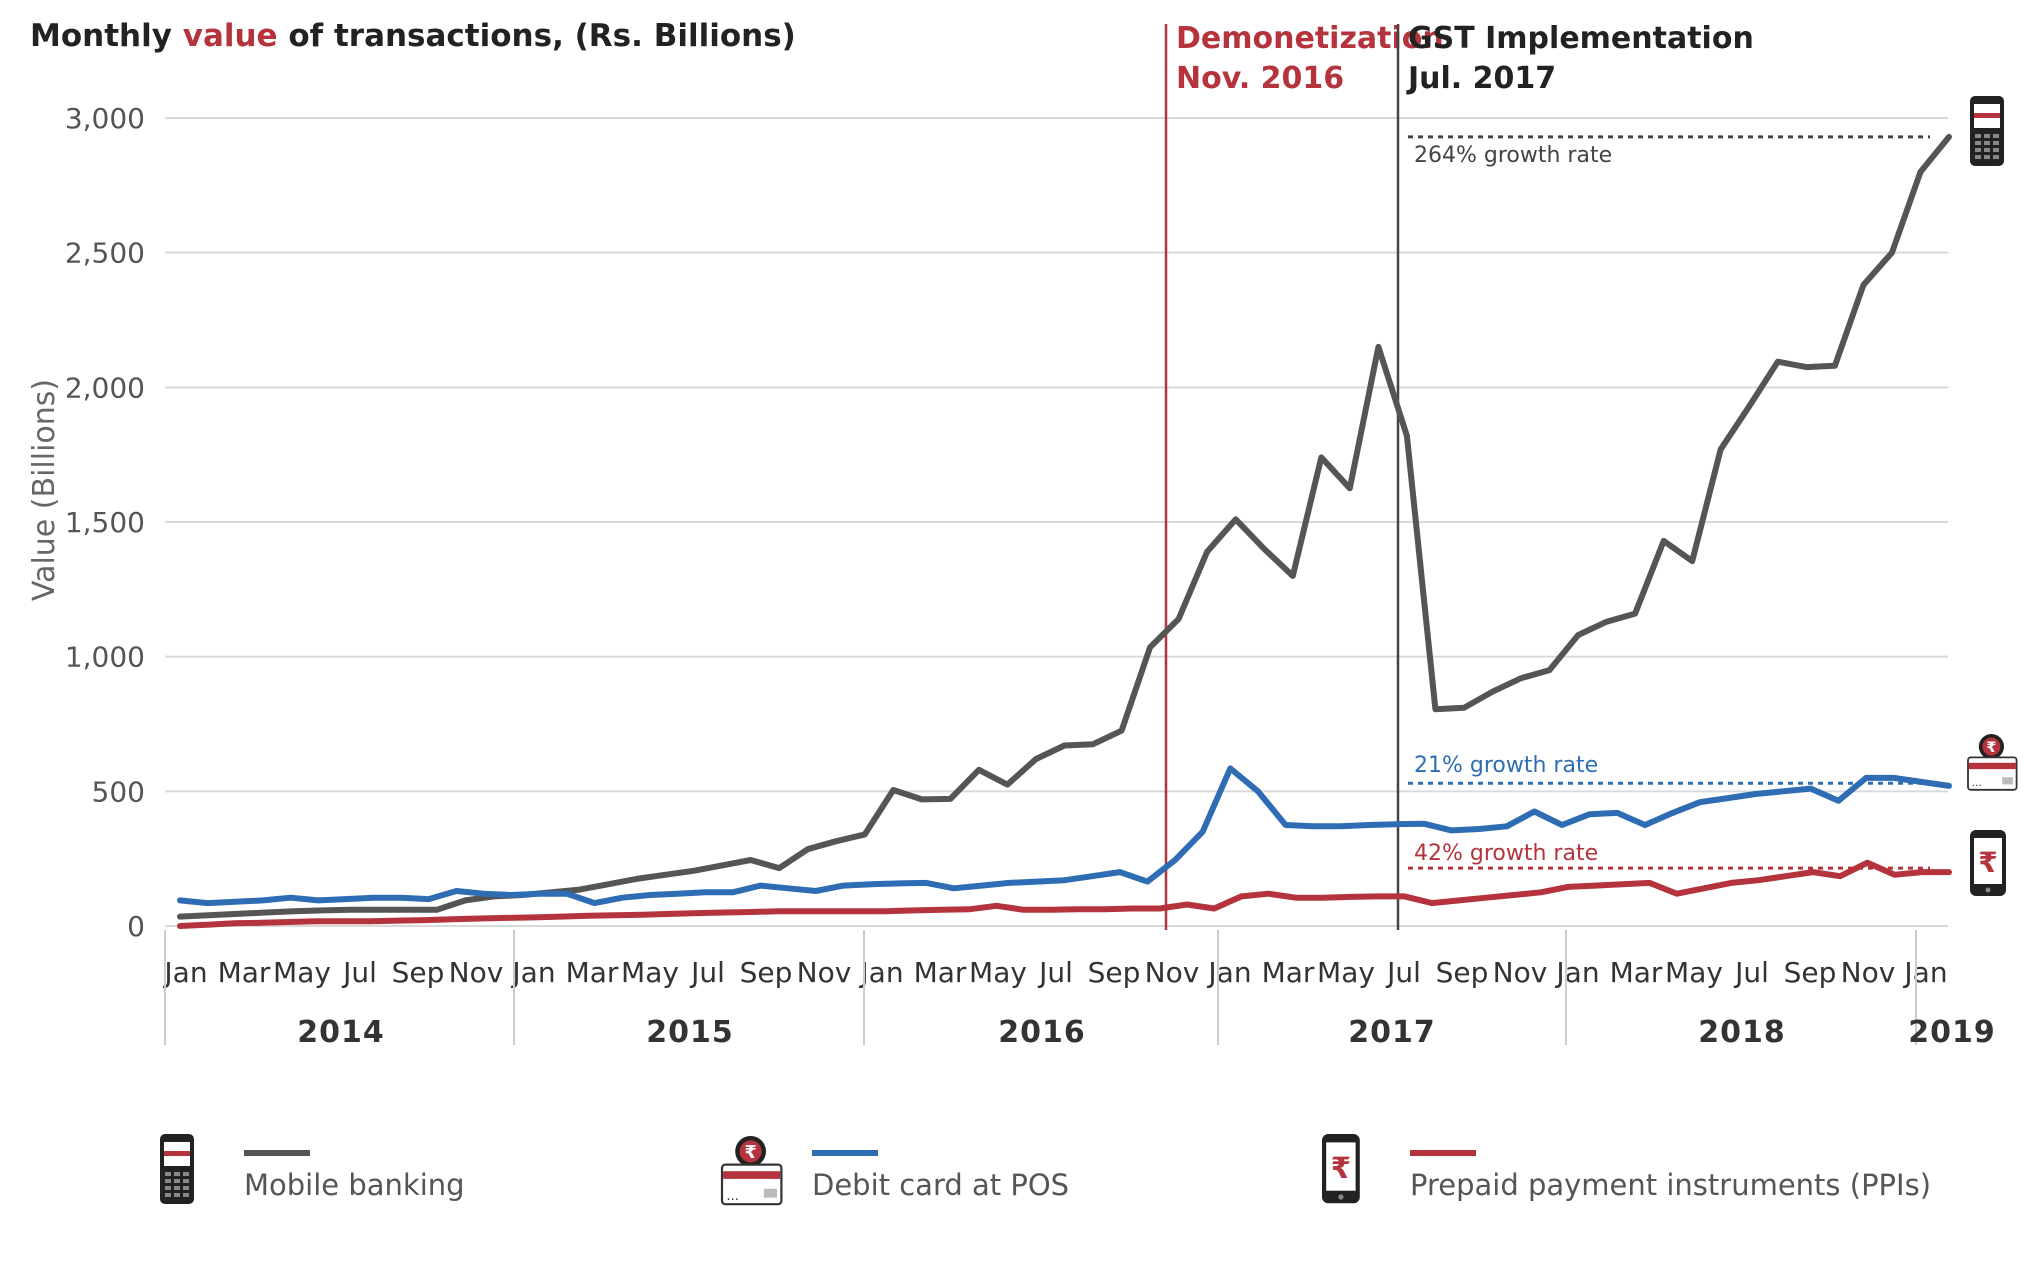 The image size is (2034, 1280). Describe the element at coordinates (536, 36) in the screenshot. I see `title-suffix: of transactions, (Rs. Billions)` at that location.